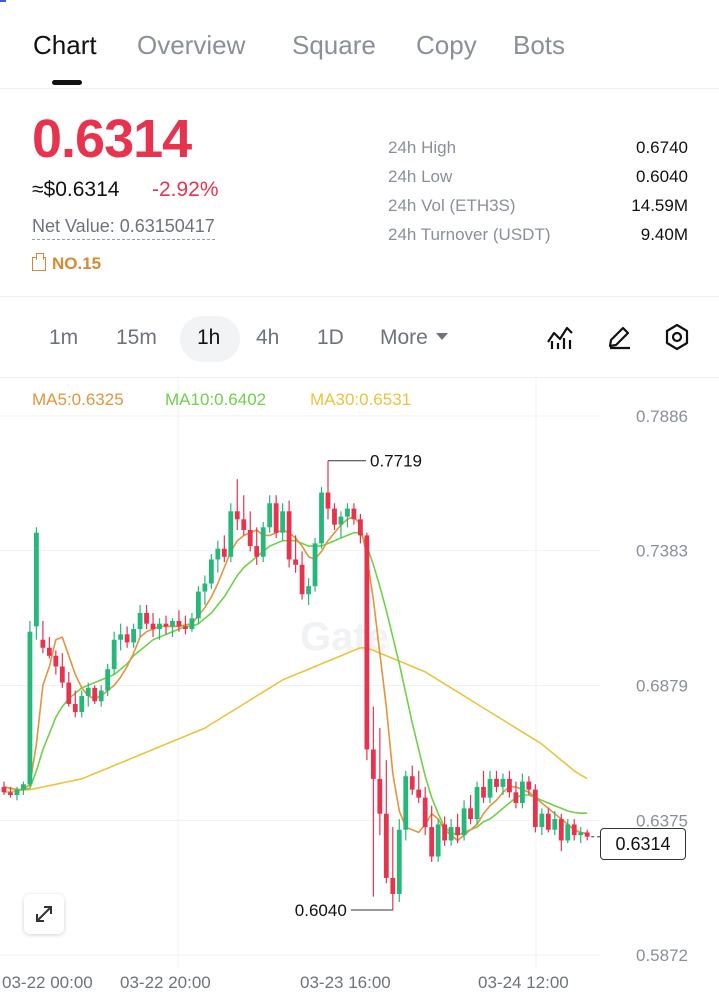 Image resolution: width=719 pixels, height=1000 pixels. What do you see at coordinates (344, 637) in the screenshot?
I see `watermark-logo: Gate` at bounding box center [344, 637].